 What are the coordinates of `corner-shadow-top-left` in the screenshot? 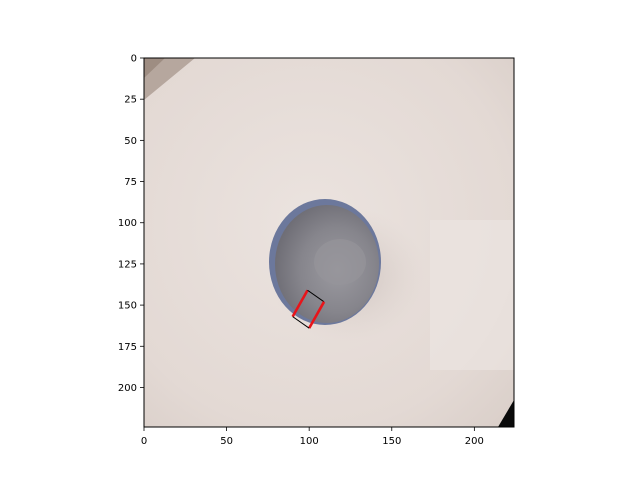 It's located at (169, 79).